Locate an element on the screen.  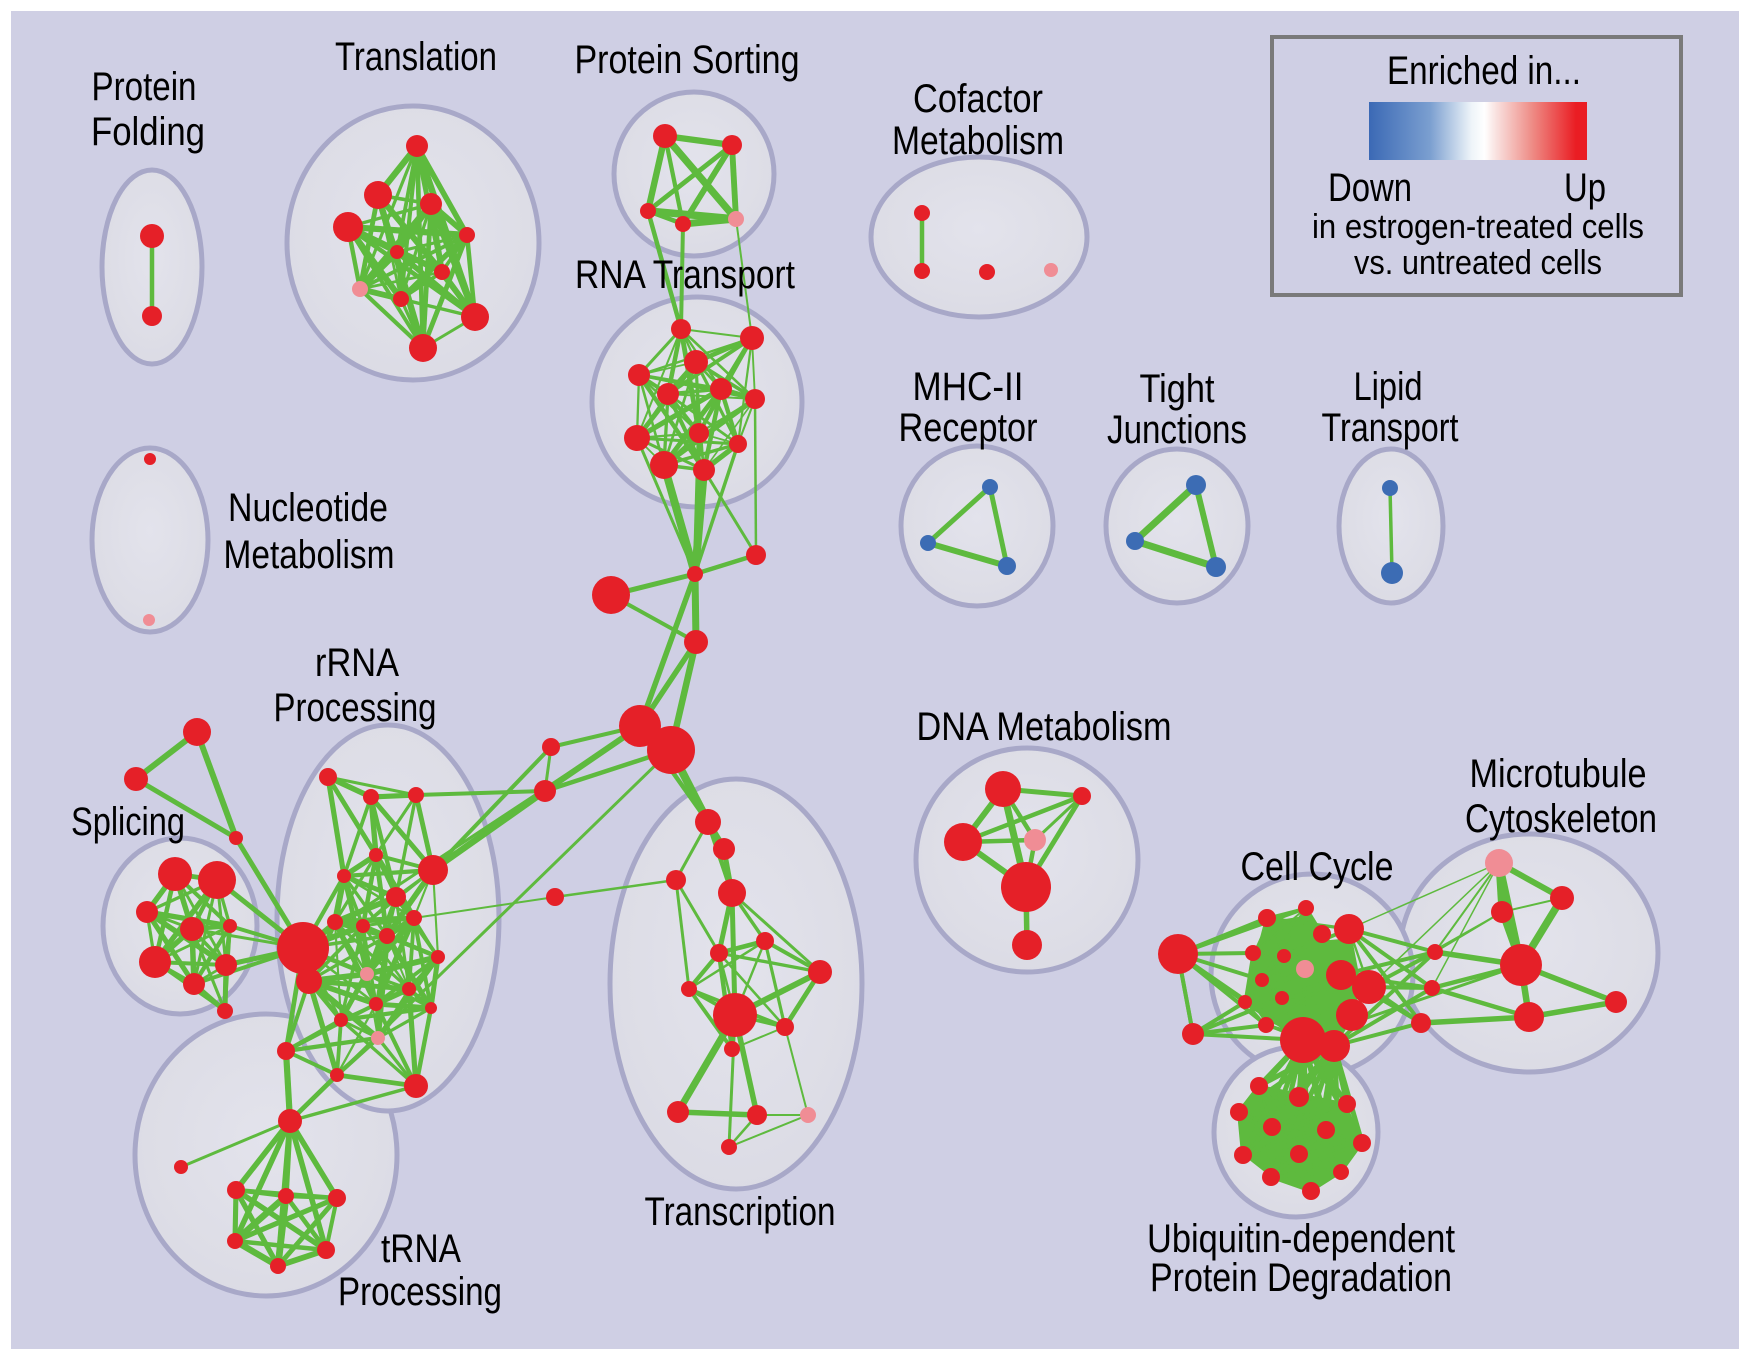
svg-text: Lipid is located at coordinates (1388, 387).